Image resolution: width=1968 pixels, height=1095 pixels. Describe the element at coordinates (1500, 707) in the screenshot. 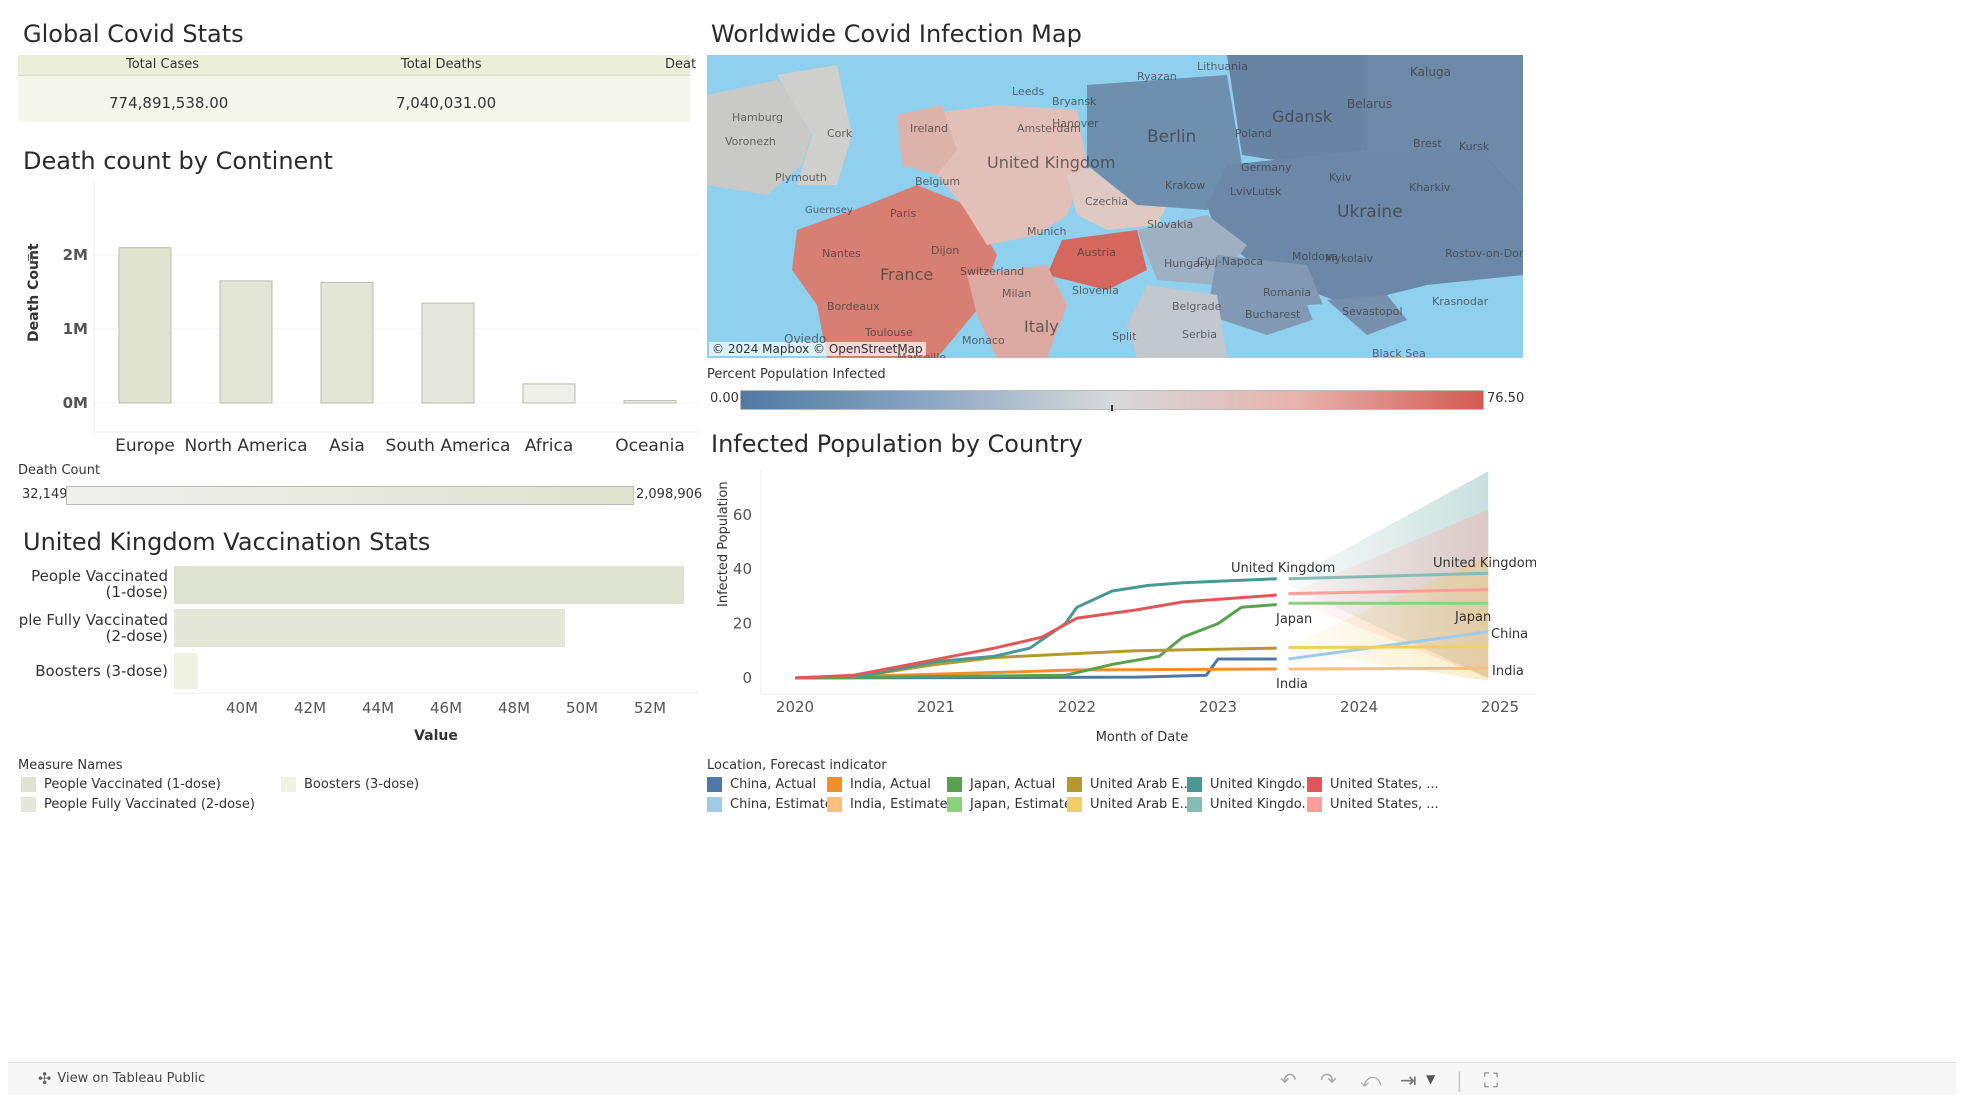

I see `x-tick-label: 2025` at that location.